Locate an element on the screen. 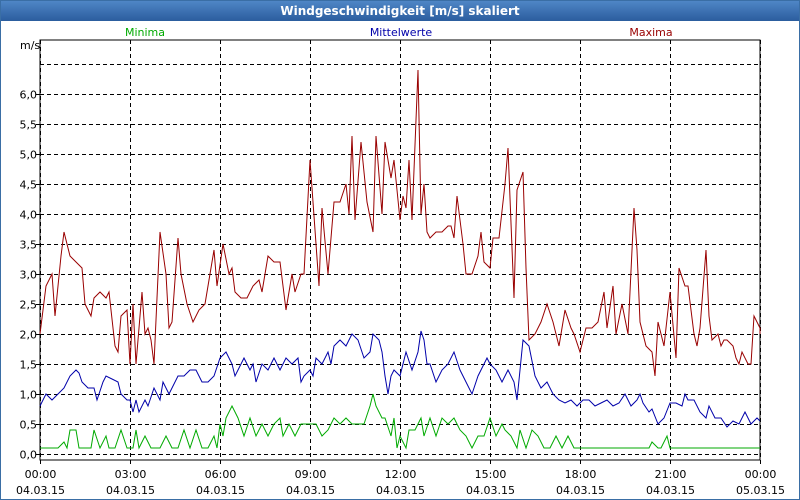 Image resolution: width=800 pixels, height=500 pixels. y-tick-label: 4,0 is located at coordinates (29, 215).